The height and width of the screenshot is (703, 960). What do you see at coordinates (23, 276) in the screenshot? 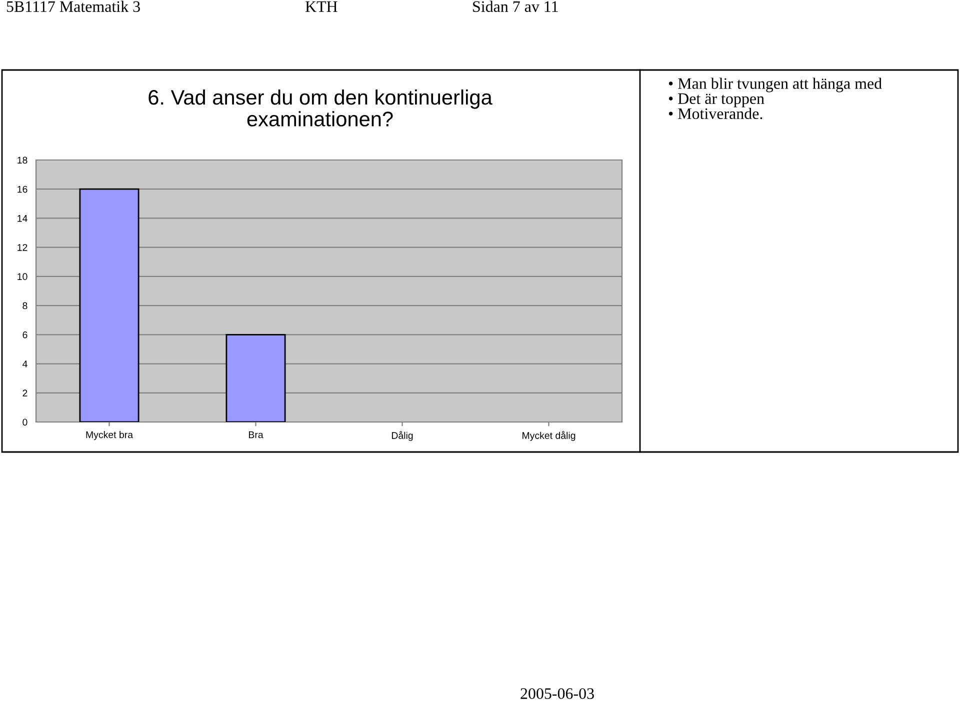
I see `y-tick-label: 10` at bounding box center [23, 276].